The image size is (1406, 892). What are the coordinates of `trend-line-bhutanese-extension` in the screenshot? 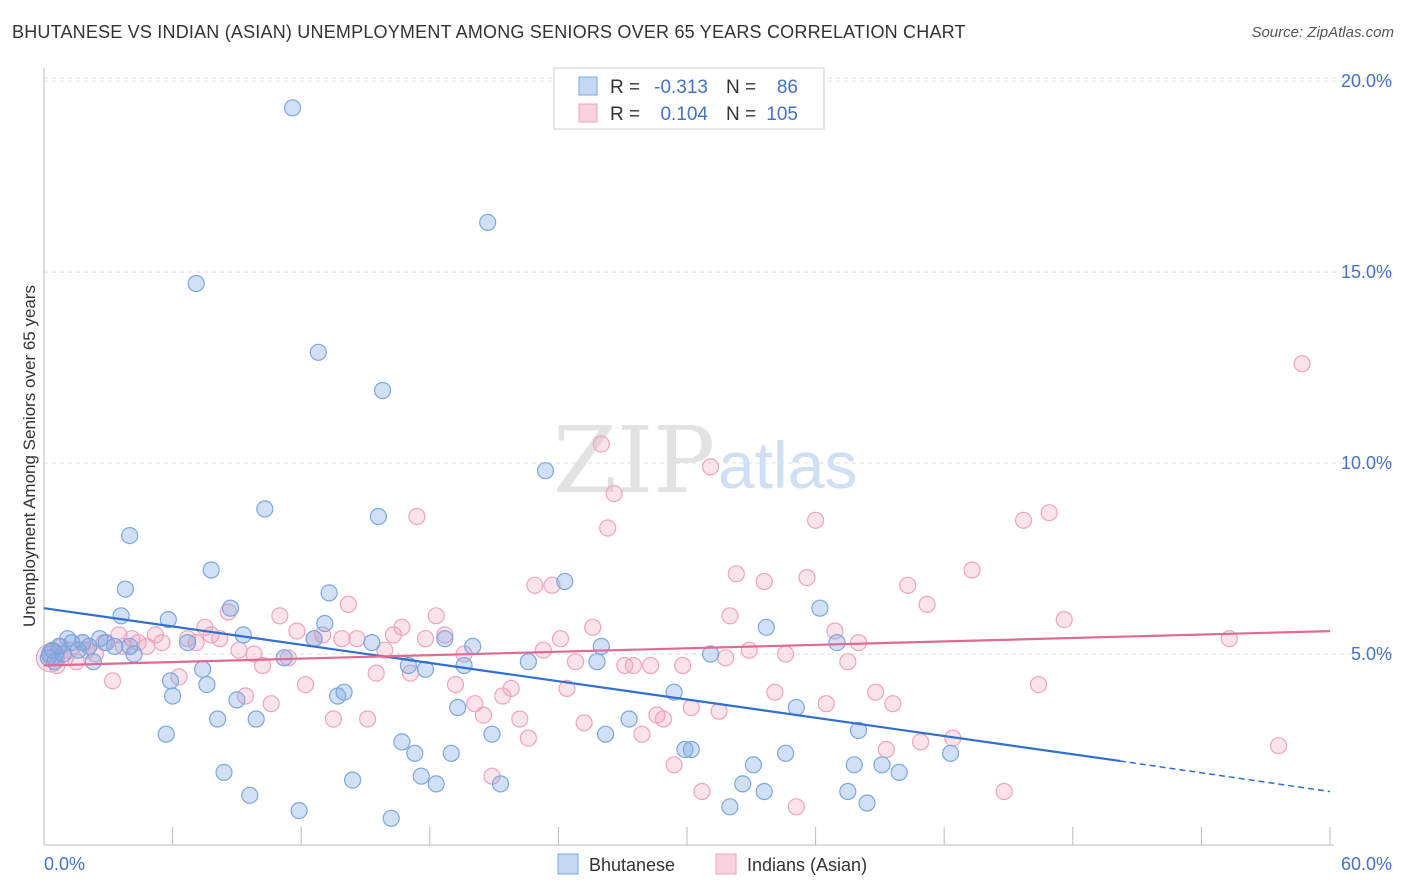 It's located at (1225, 776).